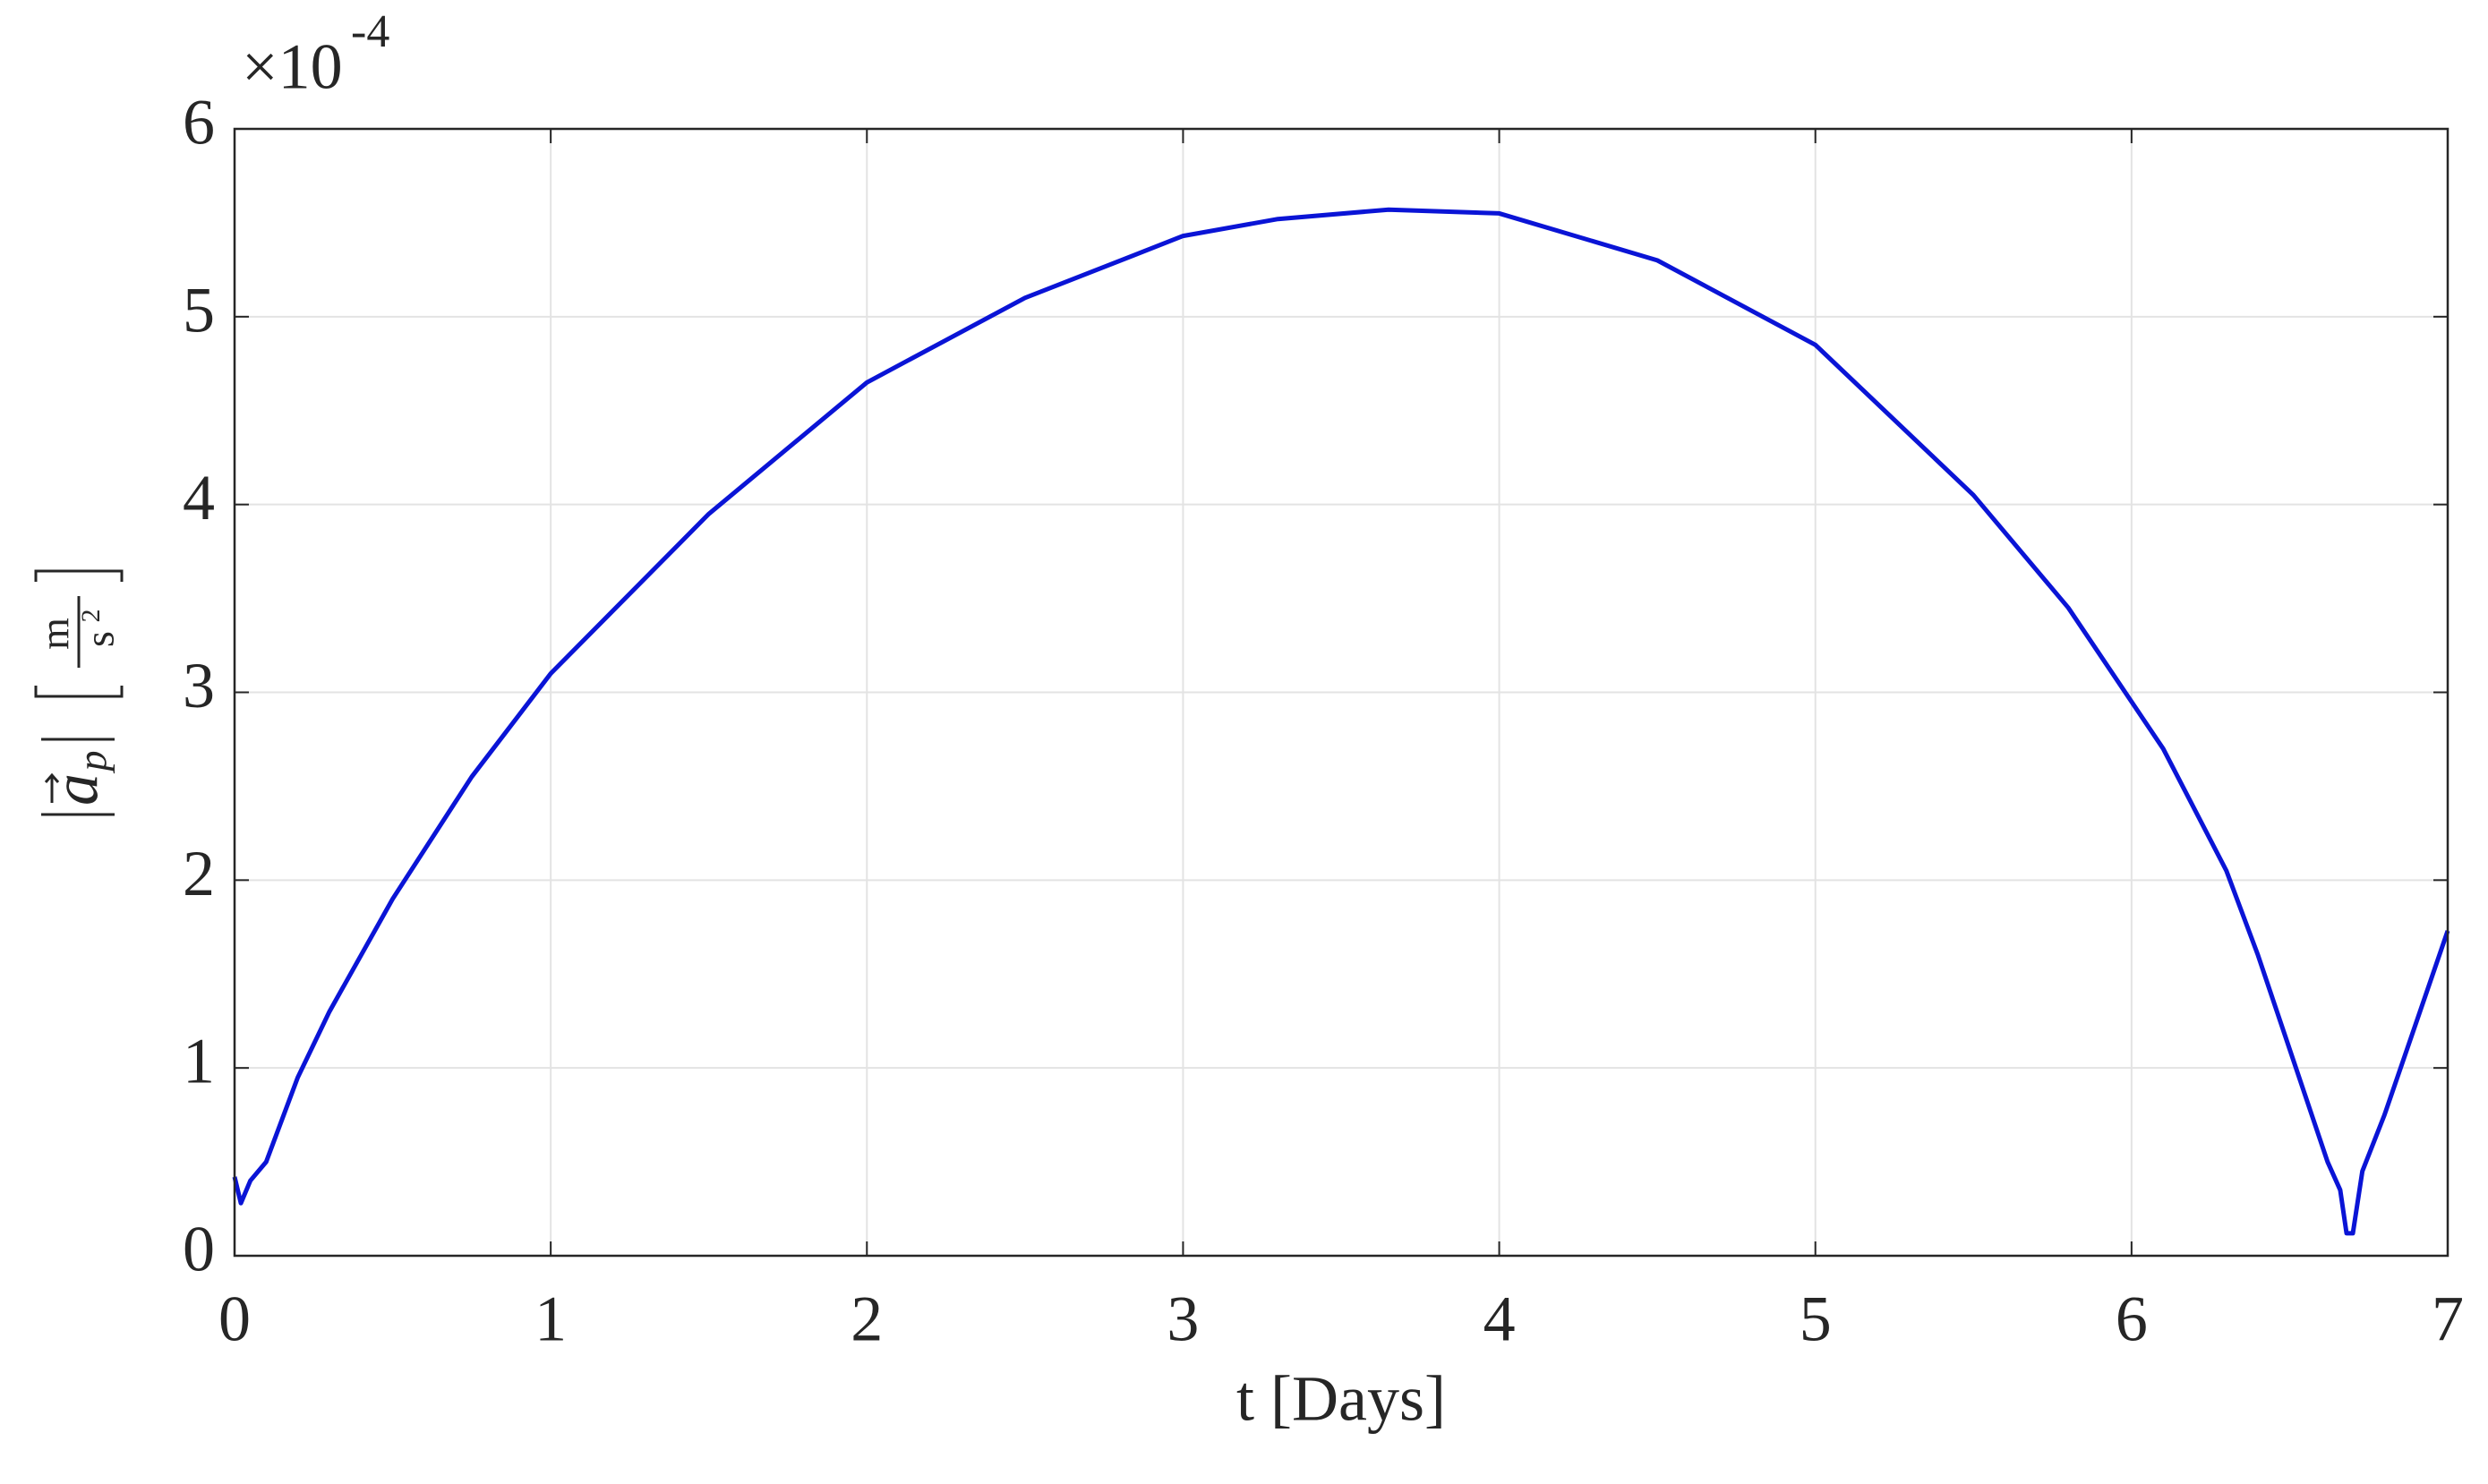 The height and width of the screenshot is (1484, 2488). What do you see at coordinates (199, 1249) in the screenshot?
I see `y-tick-label: 0` at bounding box center [199, 1249].